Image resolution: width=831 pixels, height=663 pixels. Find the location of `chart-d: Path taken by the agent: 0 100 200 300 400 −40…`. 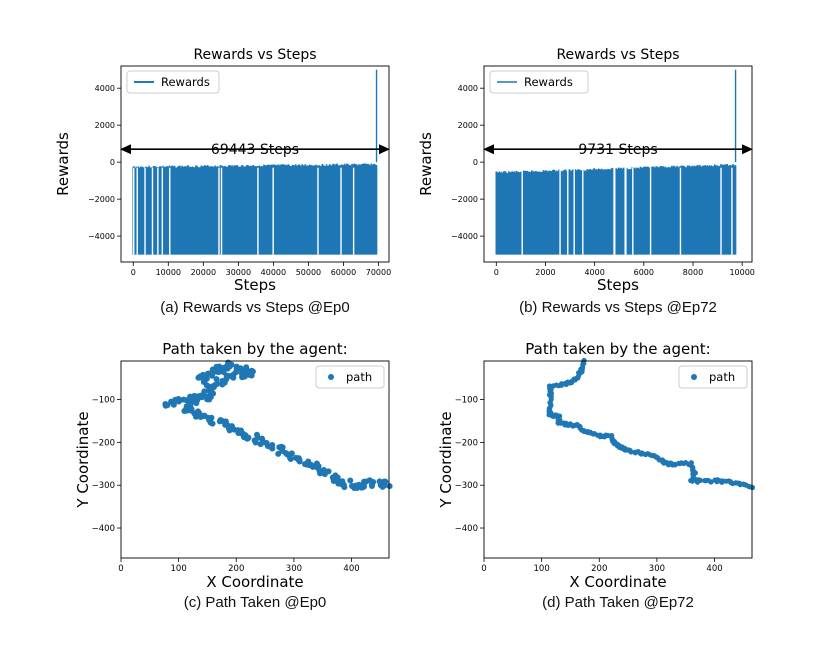

chart-d: Path taken by the agent: 0 100 200 300 400 −40… is located at coordinates (596, 465).